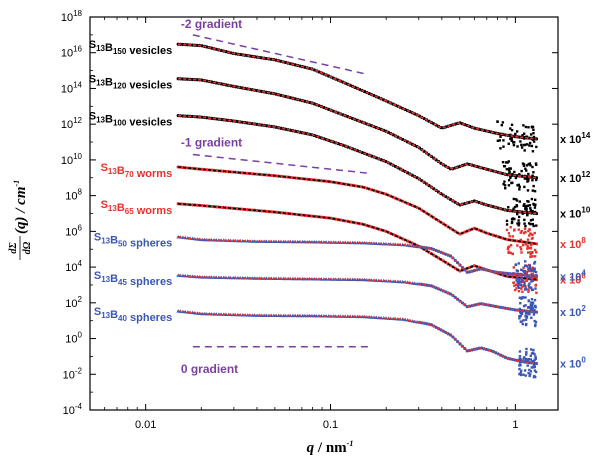  Describe the element at coordinates (20, 220) in the screenshot. I see `y-axis-label: dΣ dΩ (q) / cm-1` at that location.